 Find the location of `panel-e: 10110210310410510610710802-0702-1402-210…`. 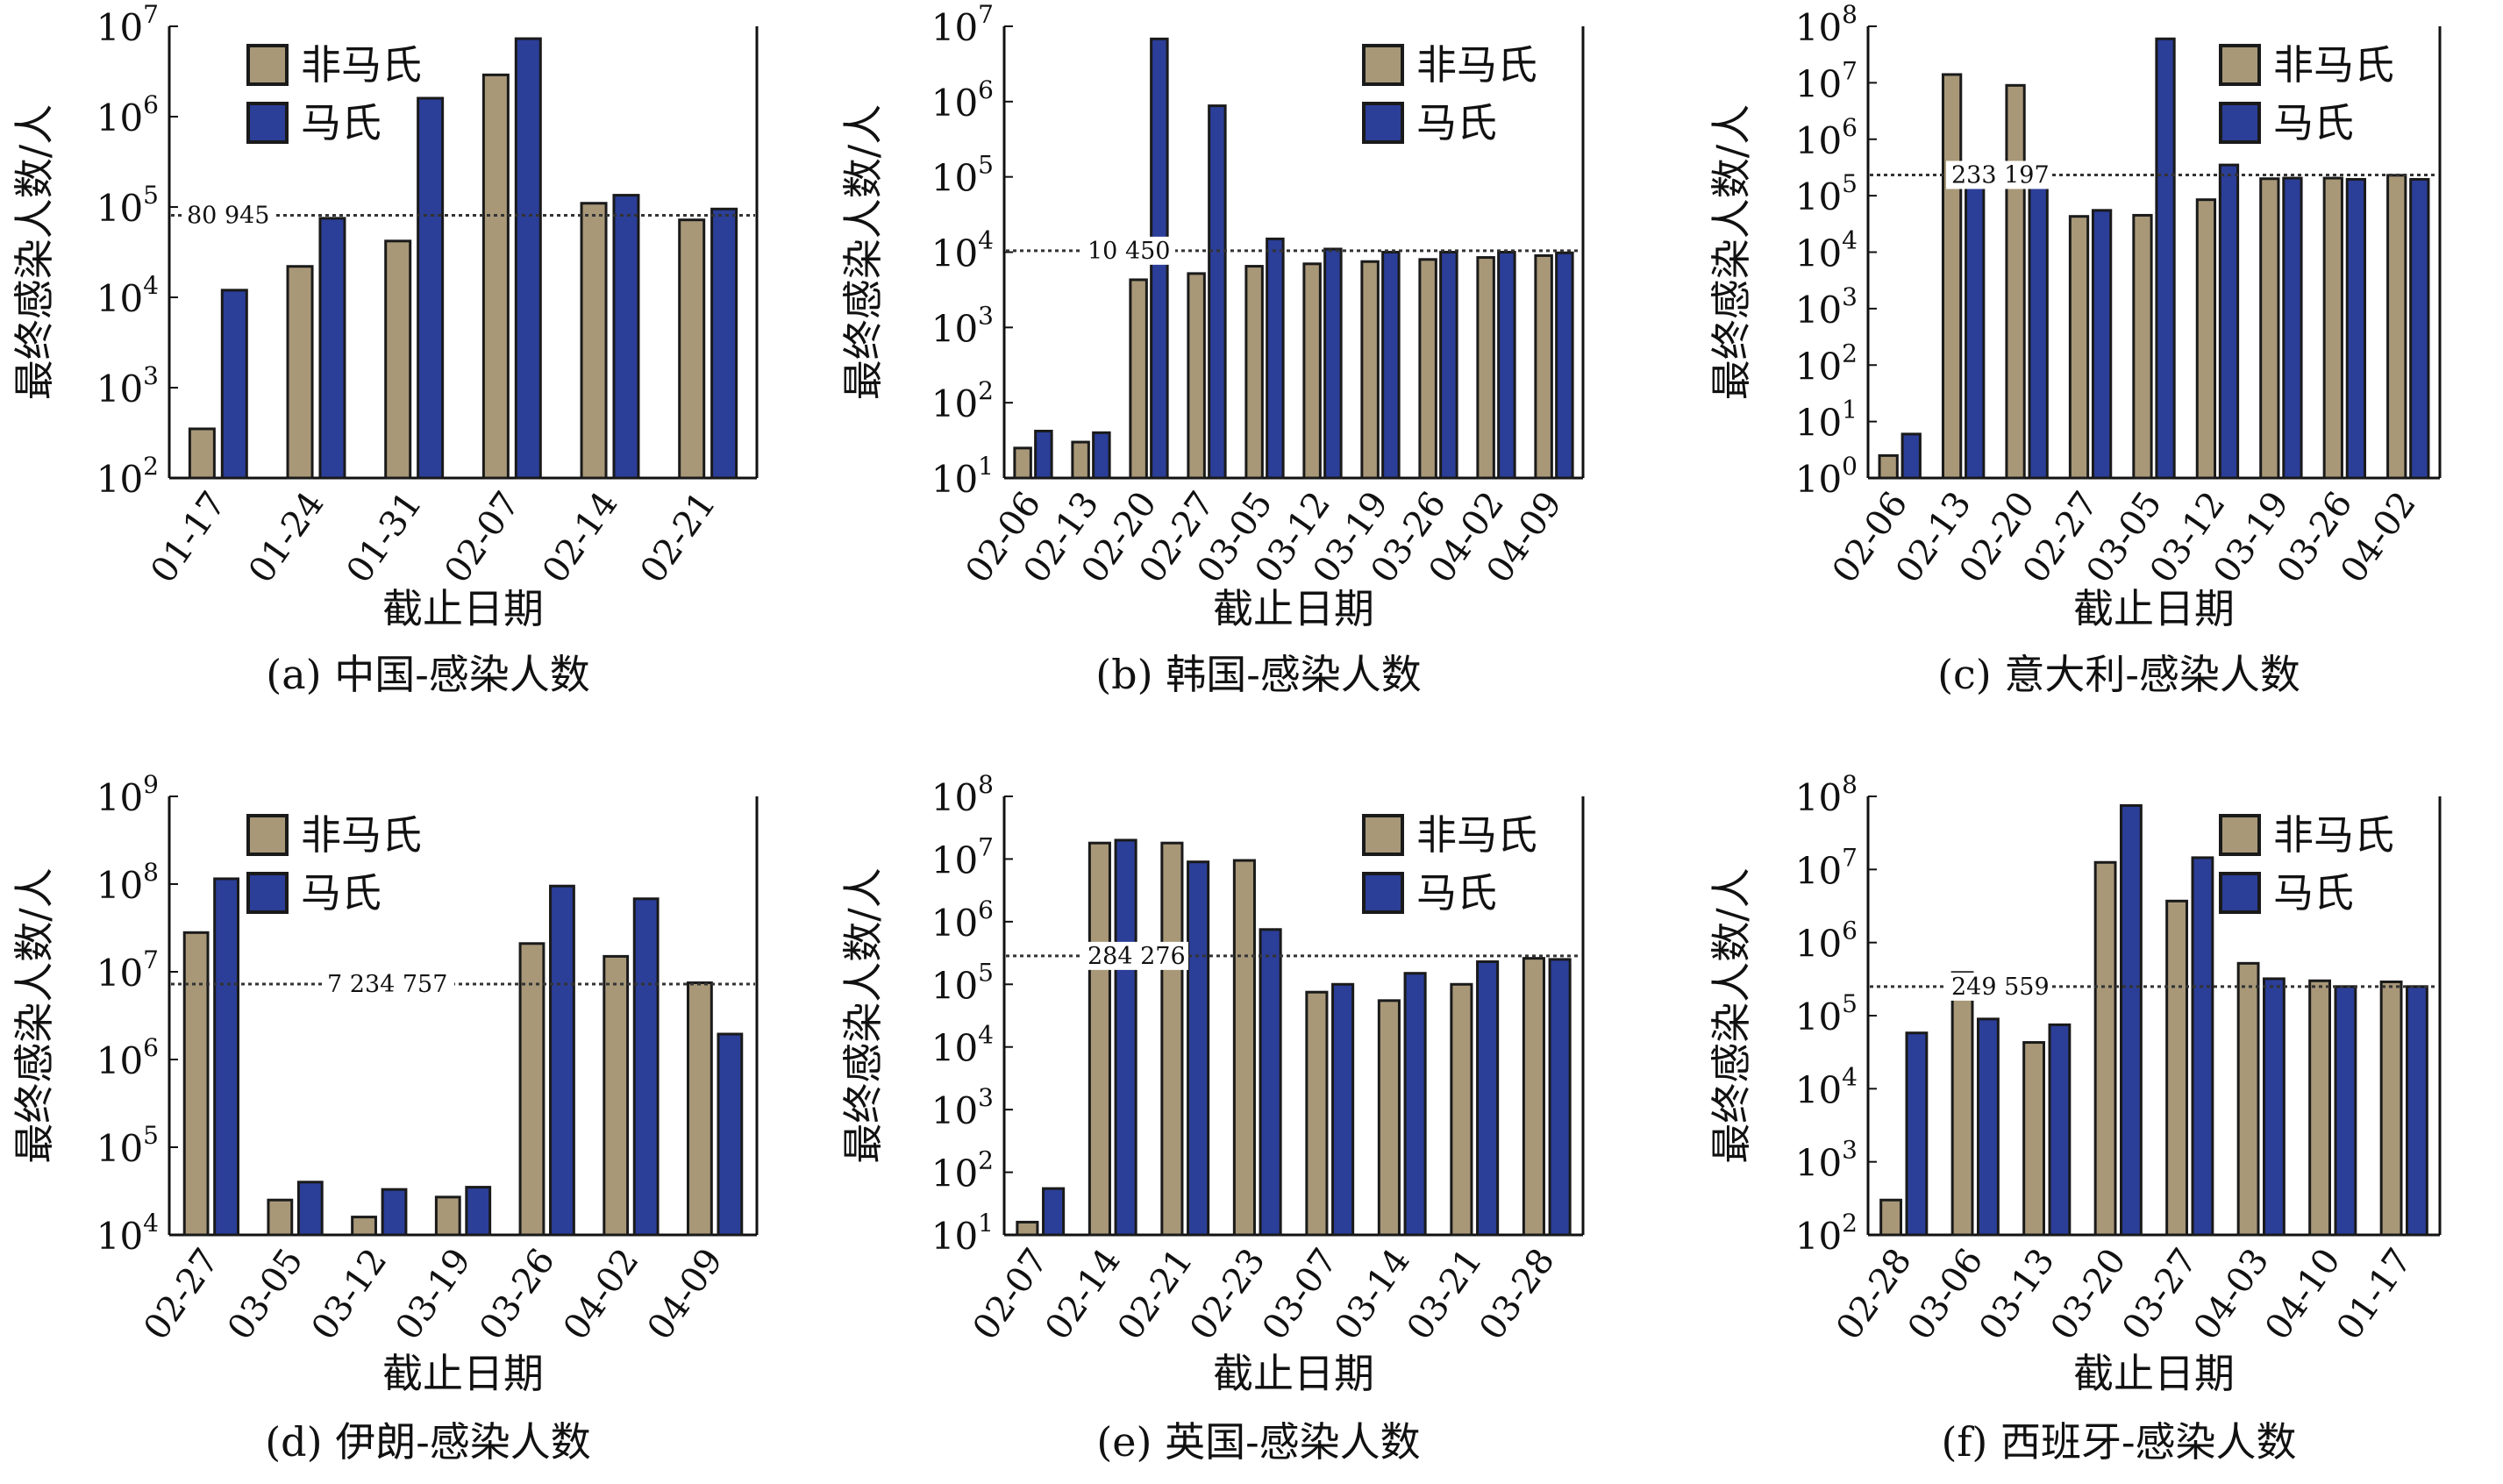

panel-e: 10110210310410510610710802-0702-1402-210… is located at coordinates (1212, 1118).